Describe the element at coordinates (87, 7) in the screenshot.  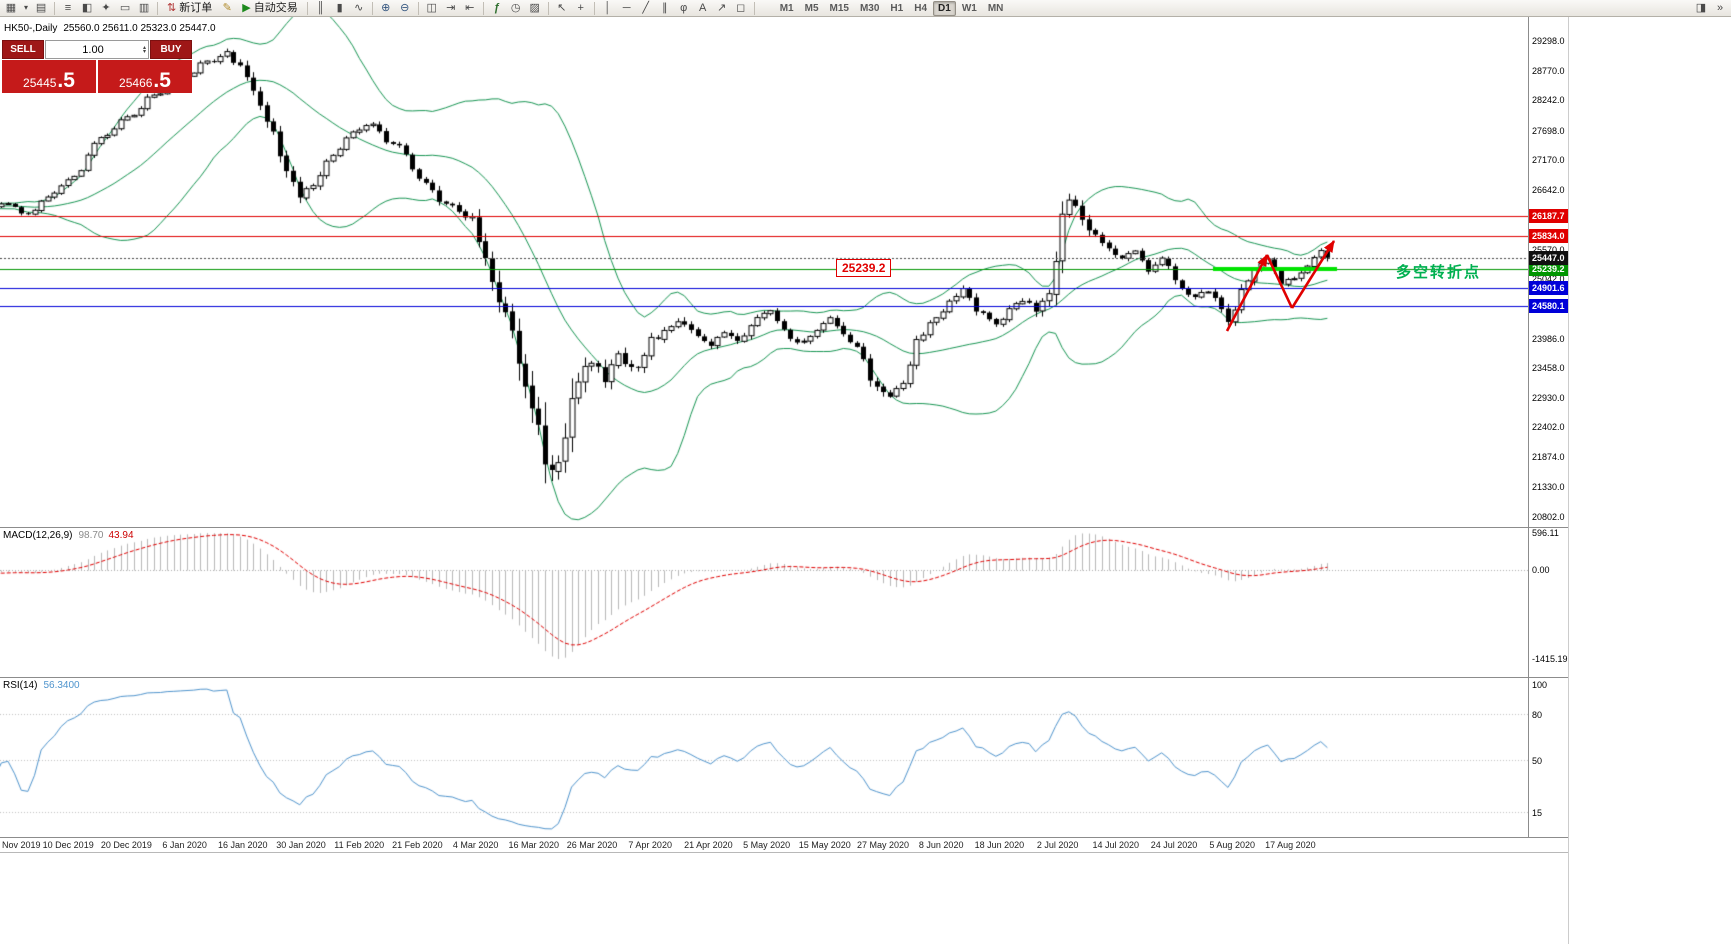
I see `data-window-icon: ◧` at that location.